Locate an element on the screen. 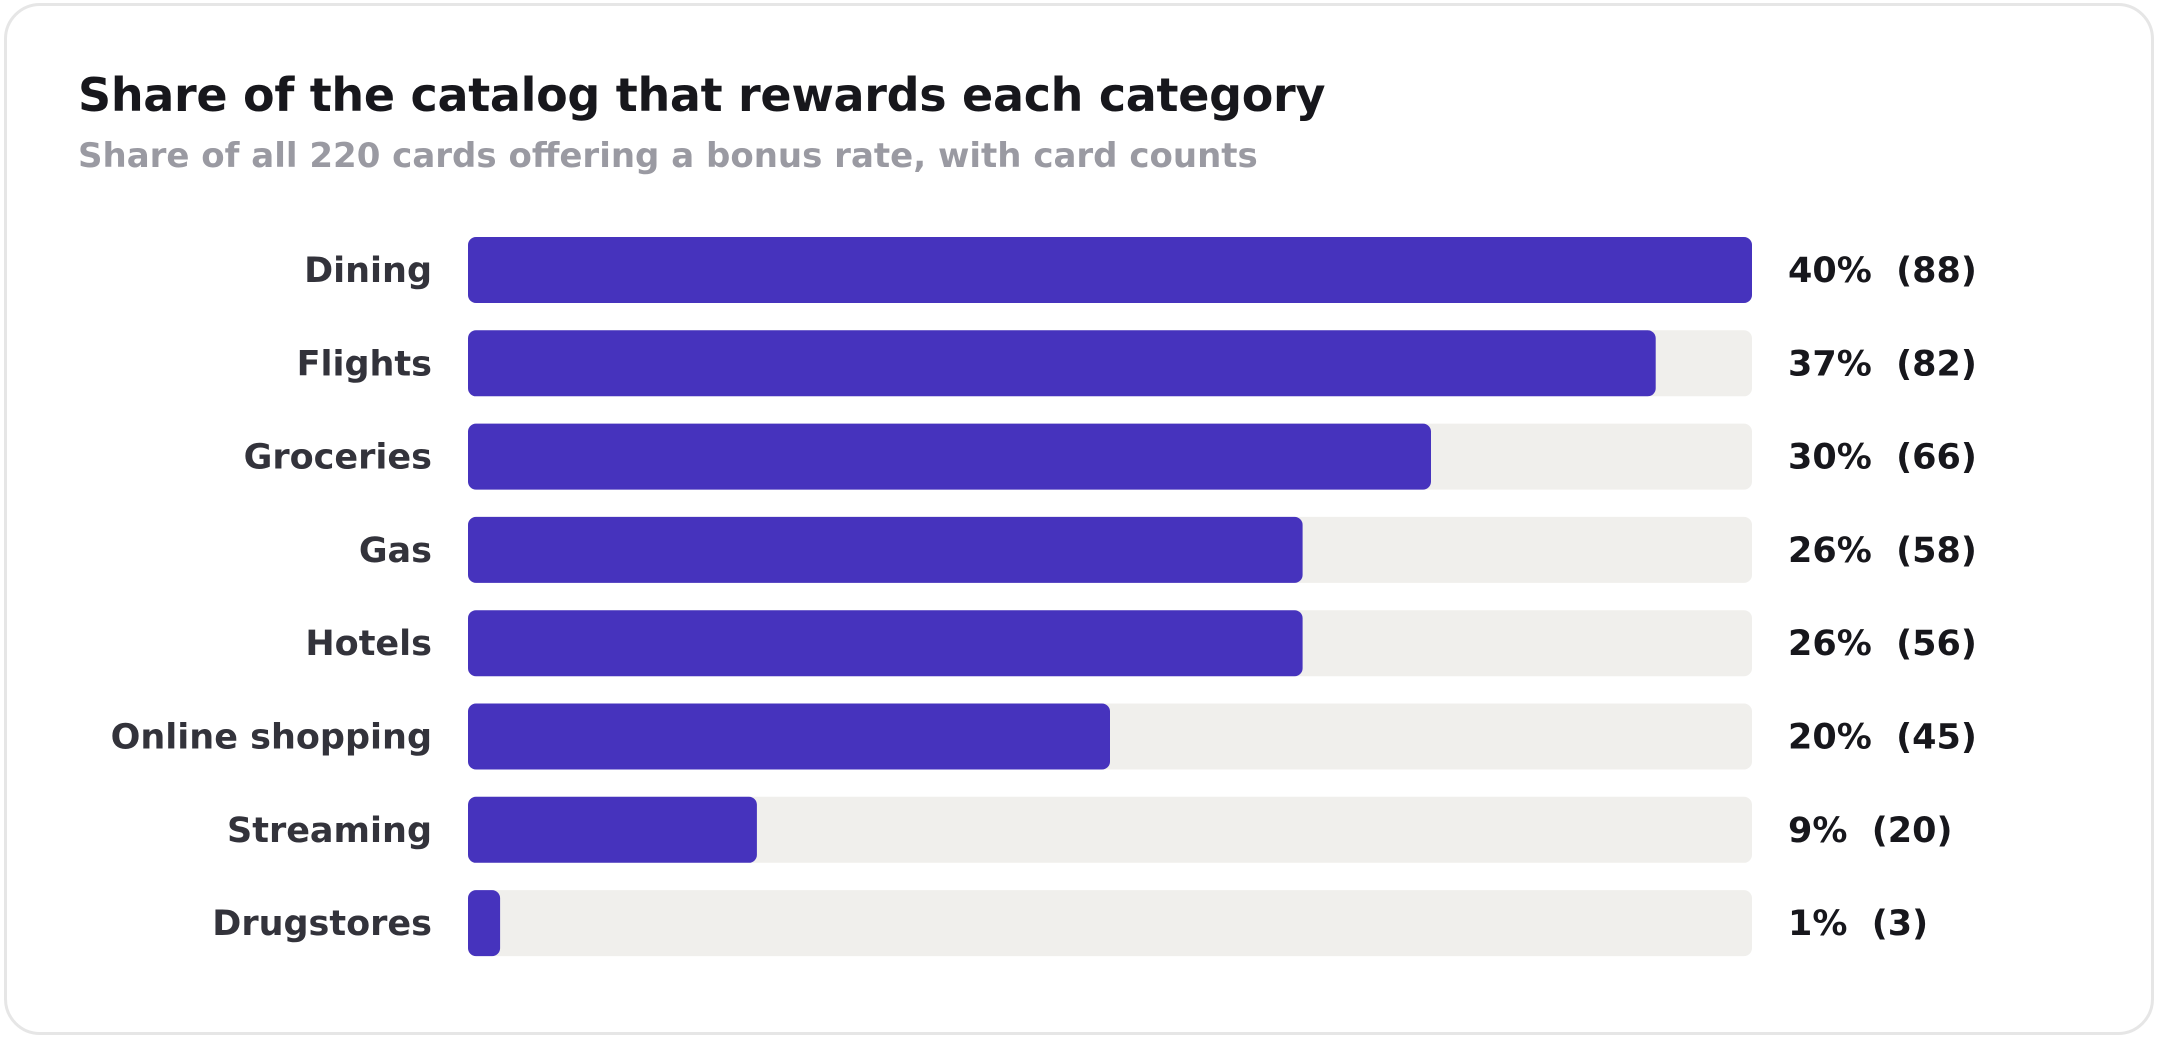 The image size is (2160, 1041). bar-track-drugstores is located at coordinates (1110, 923).